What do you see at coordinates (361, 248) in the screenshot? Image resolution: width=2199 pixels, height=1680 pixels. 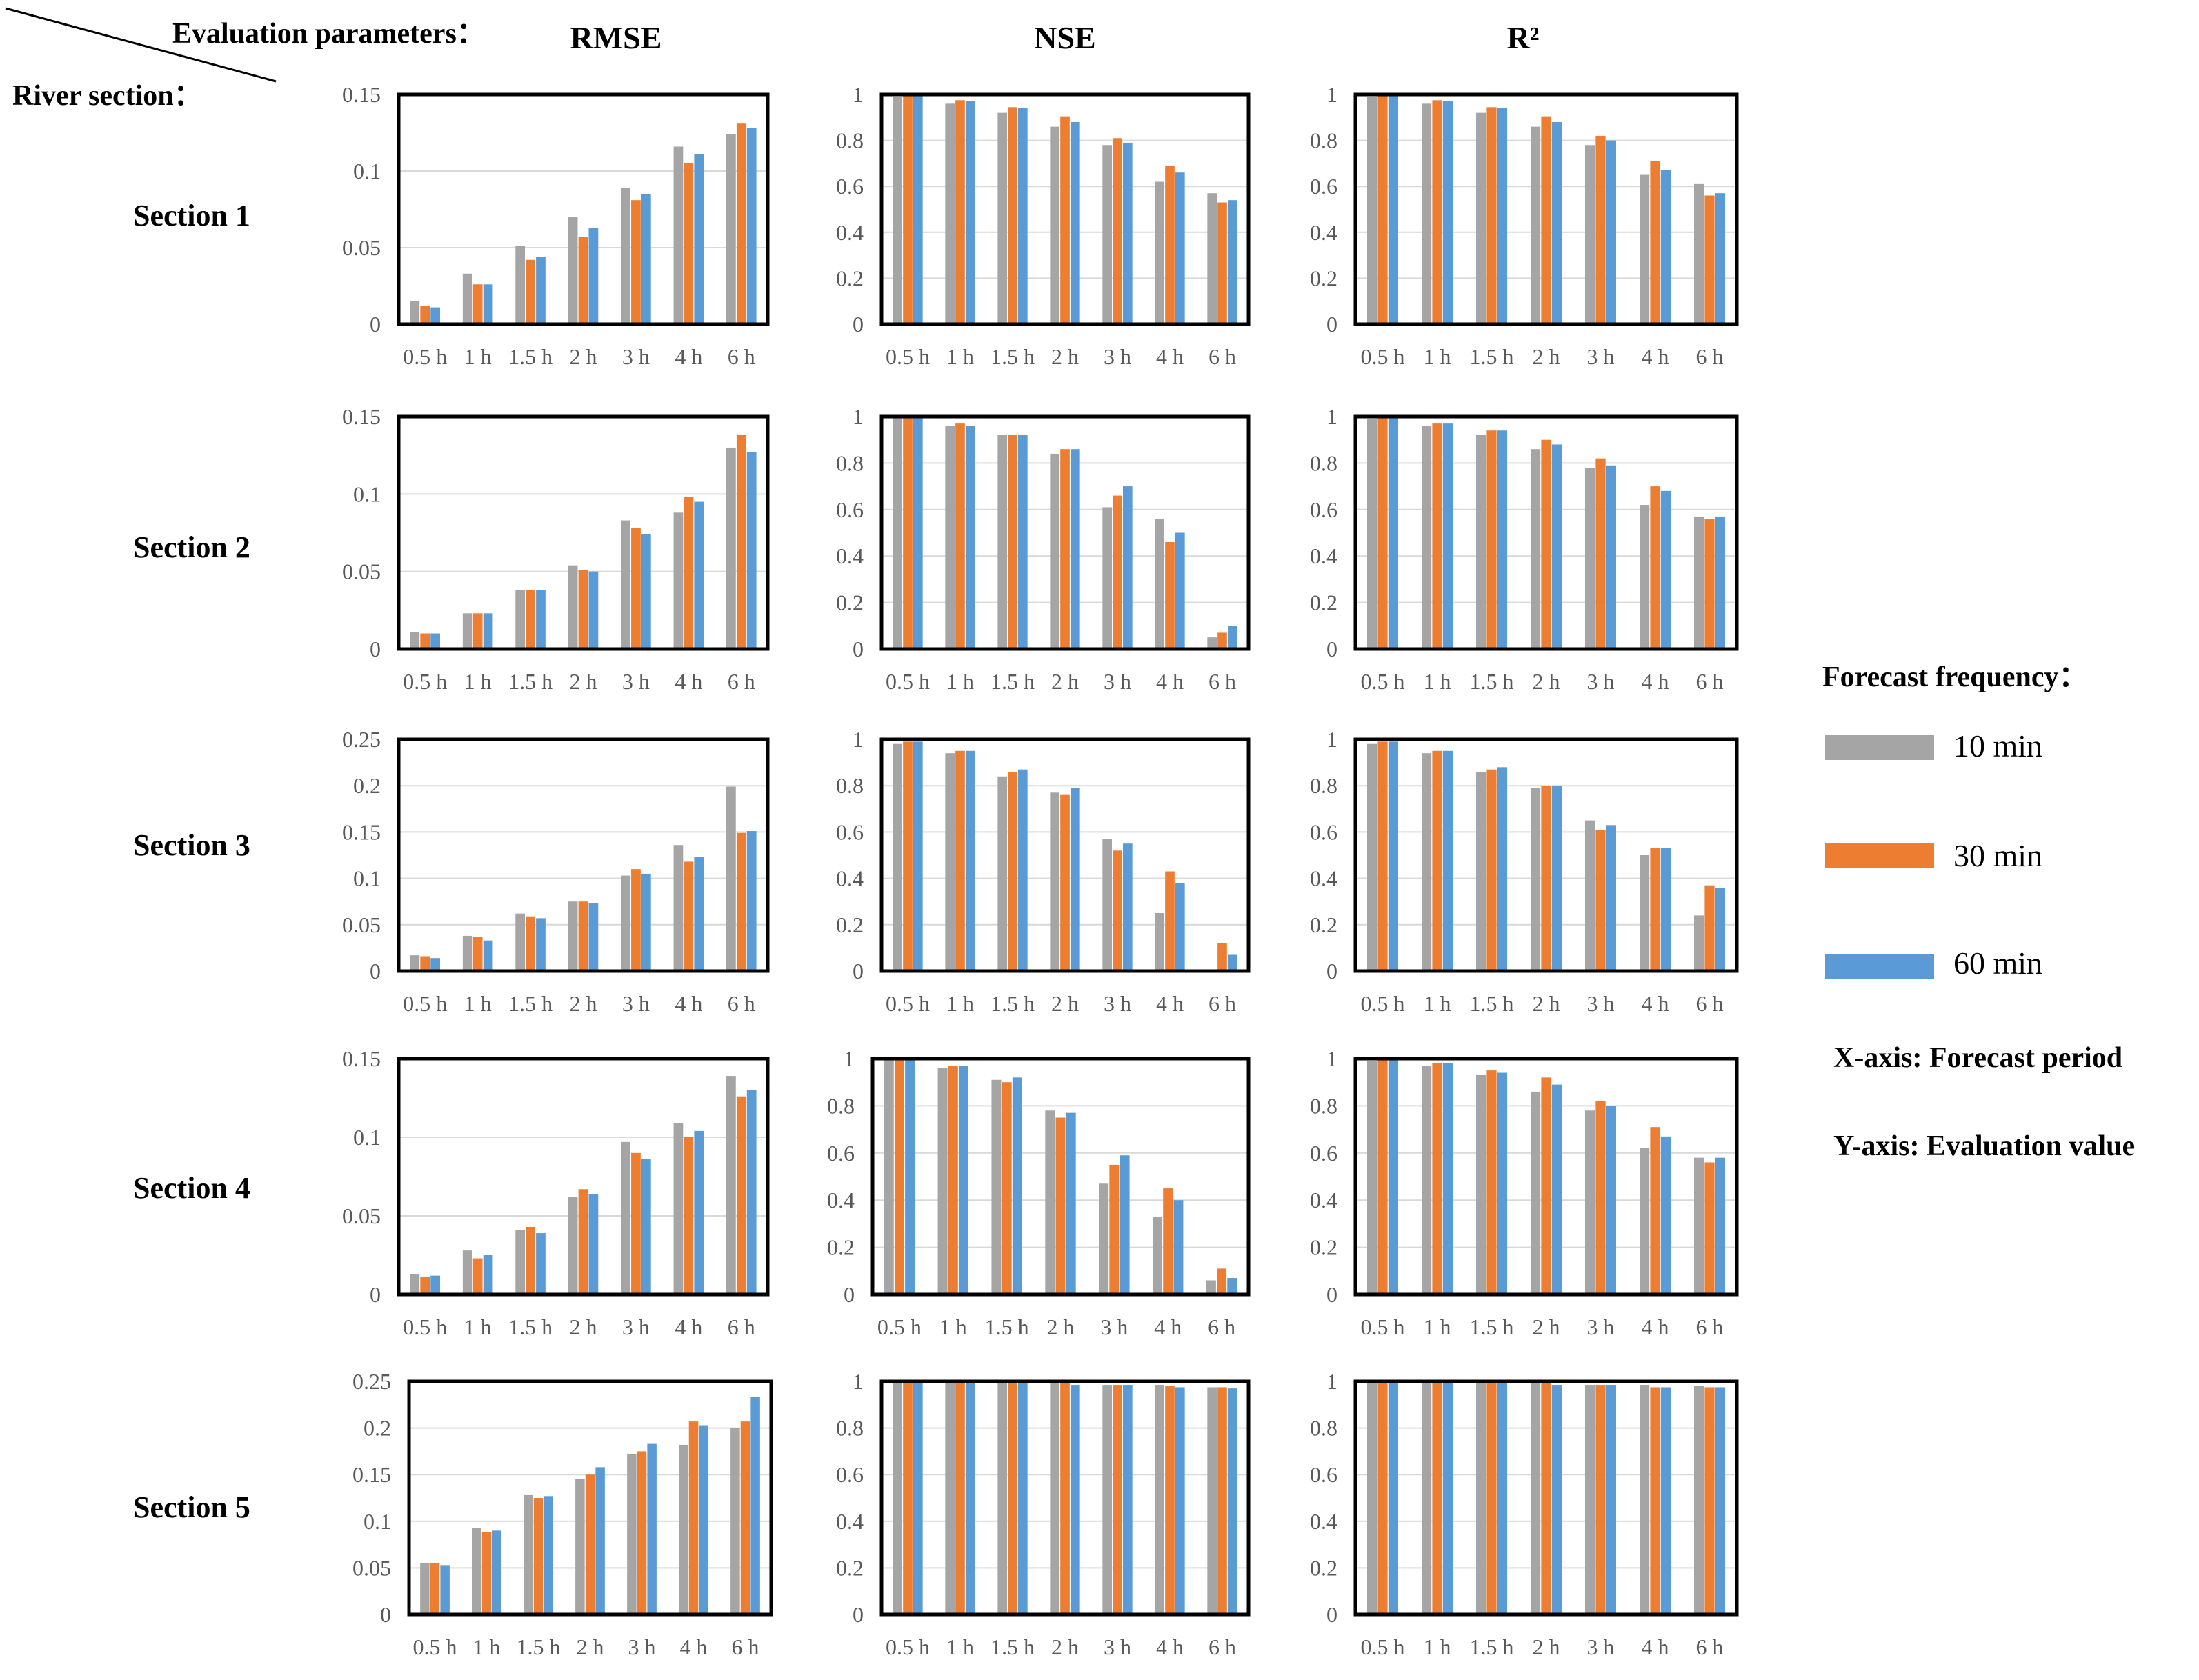 I see `y-tick-label: 0.05` at bounding box center [361, 248].